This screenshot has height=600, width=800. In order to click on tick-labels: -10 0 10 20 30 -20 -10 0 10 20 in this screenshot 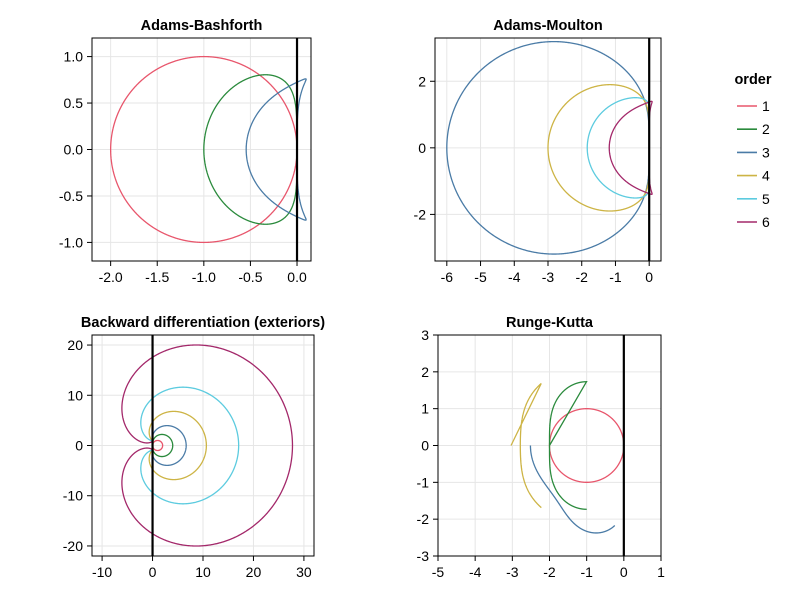, I will do `click(187, 458)`.